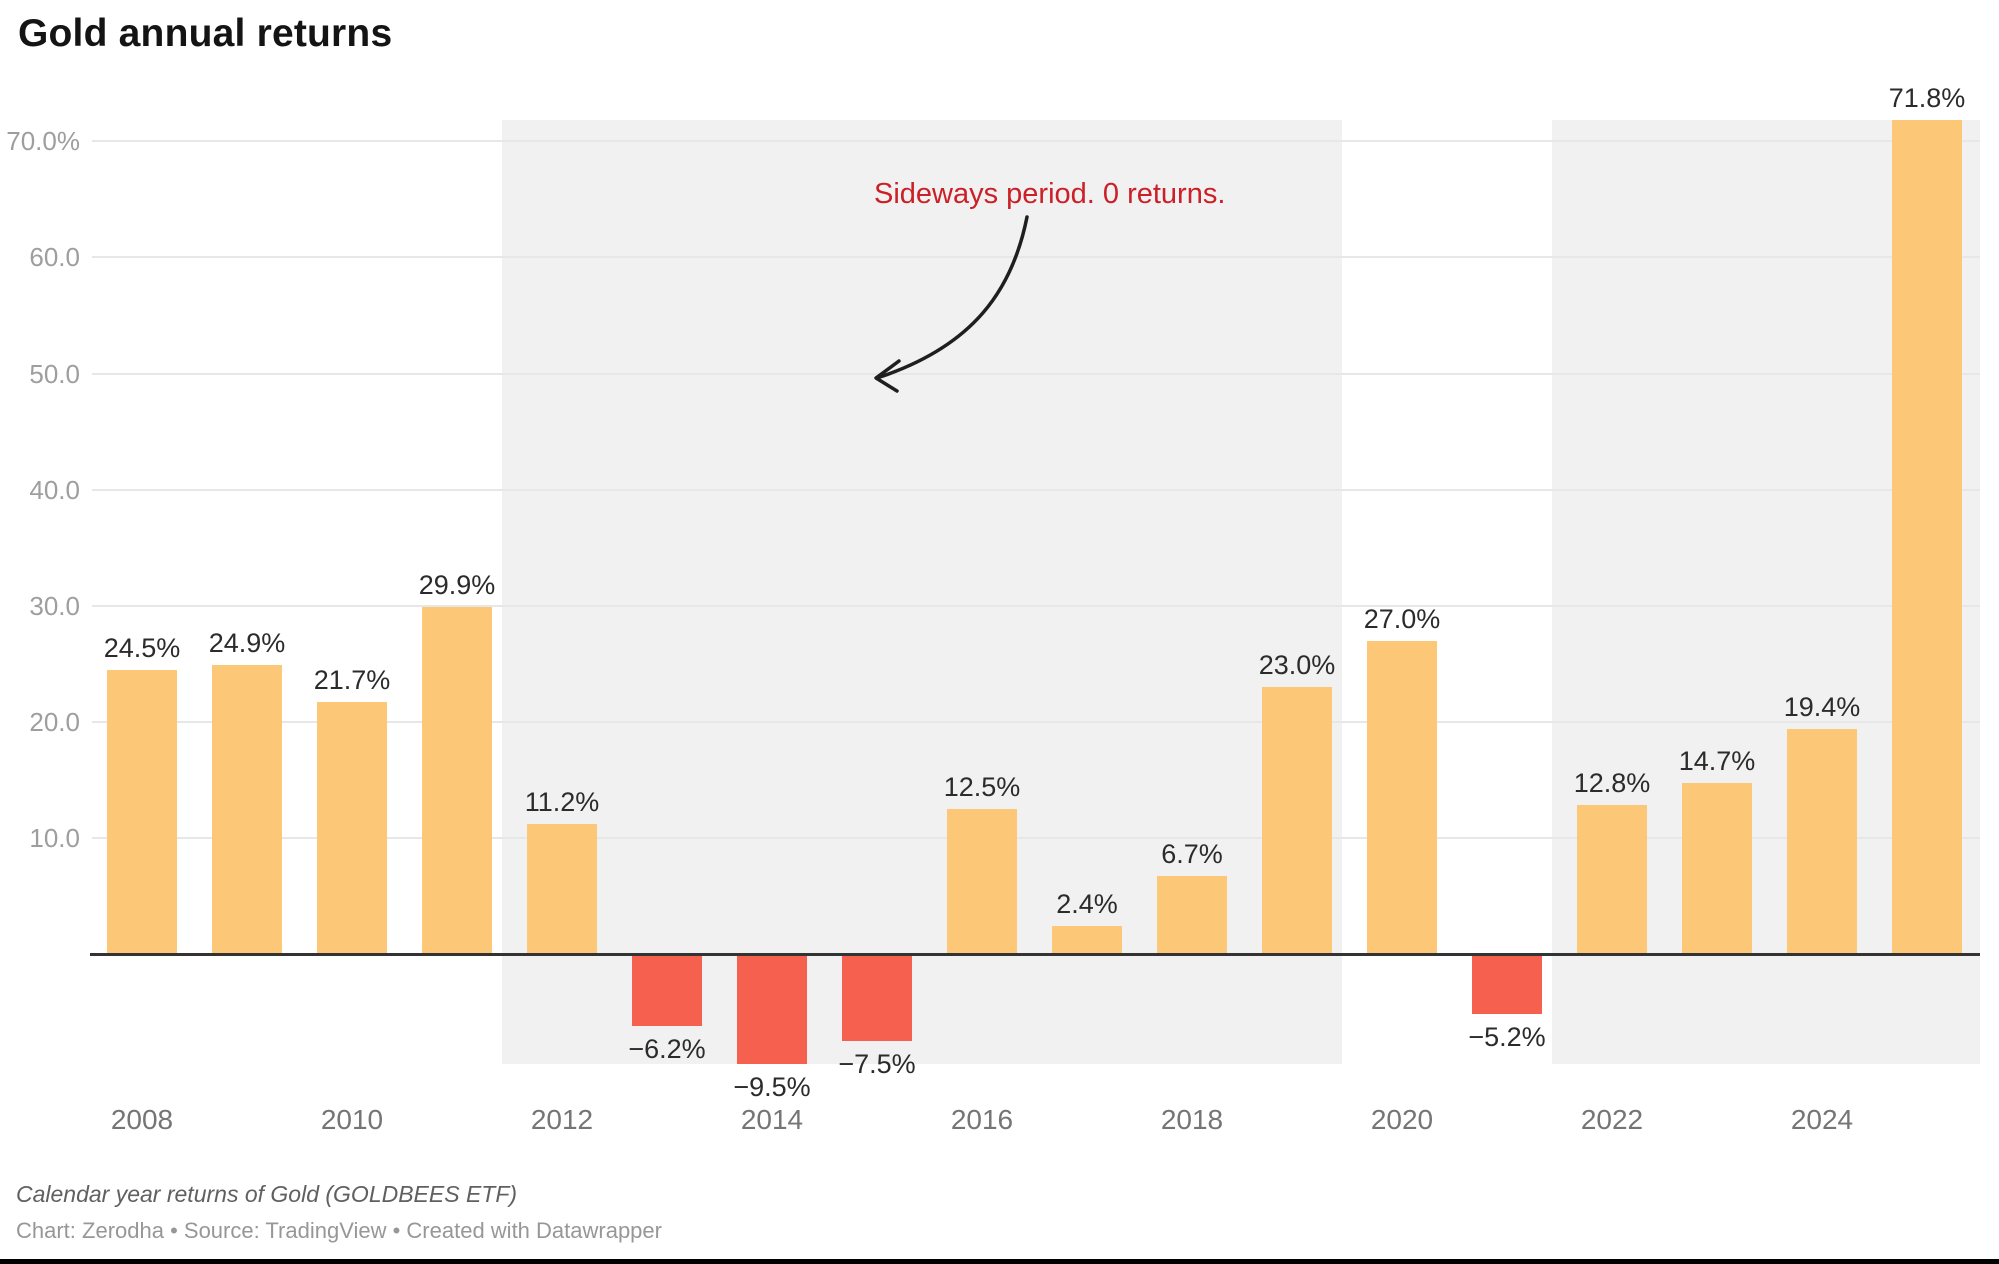 The width and height of the screenshot is (1999, 1264). Describe the element at coordinates (1717, 868) in the screenshot. I see `bar-2023` at that location.